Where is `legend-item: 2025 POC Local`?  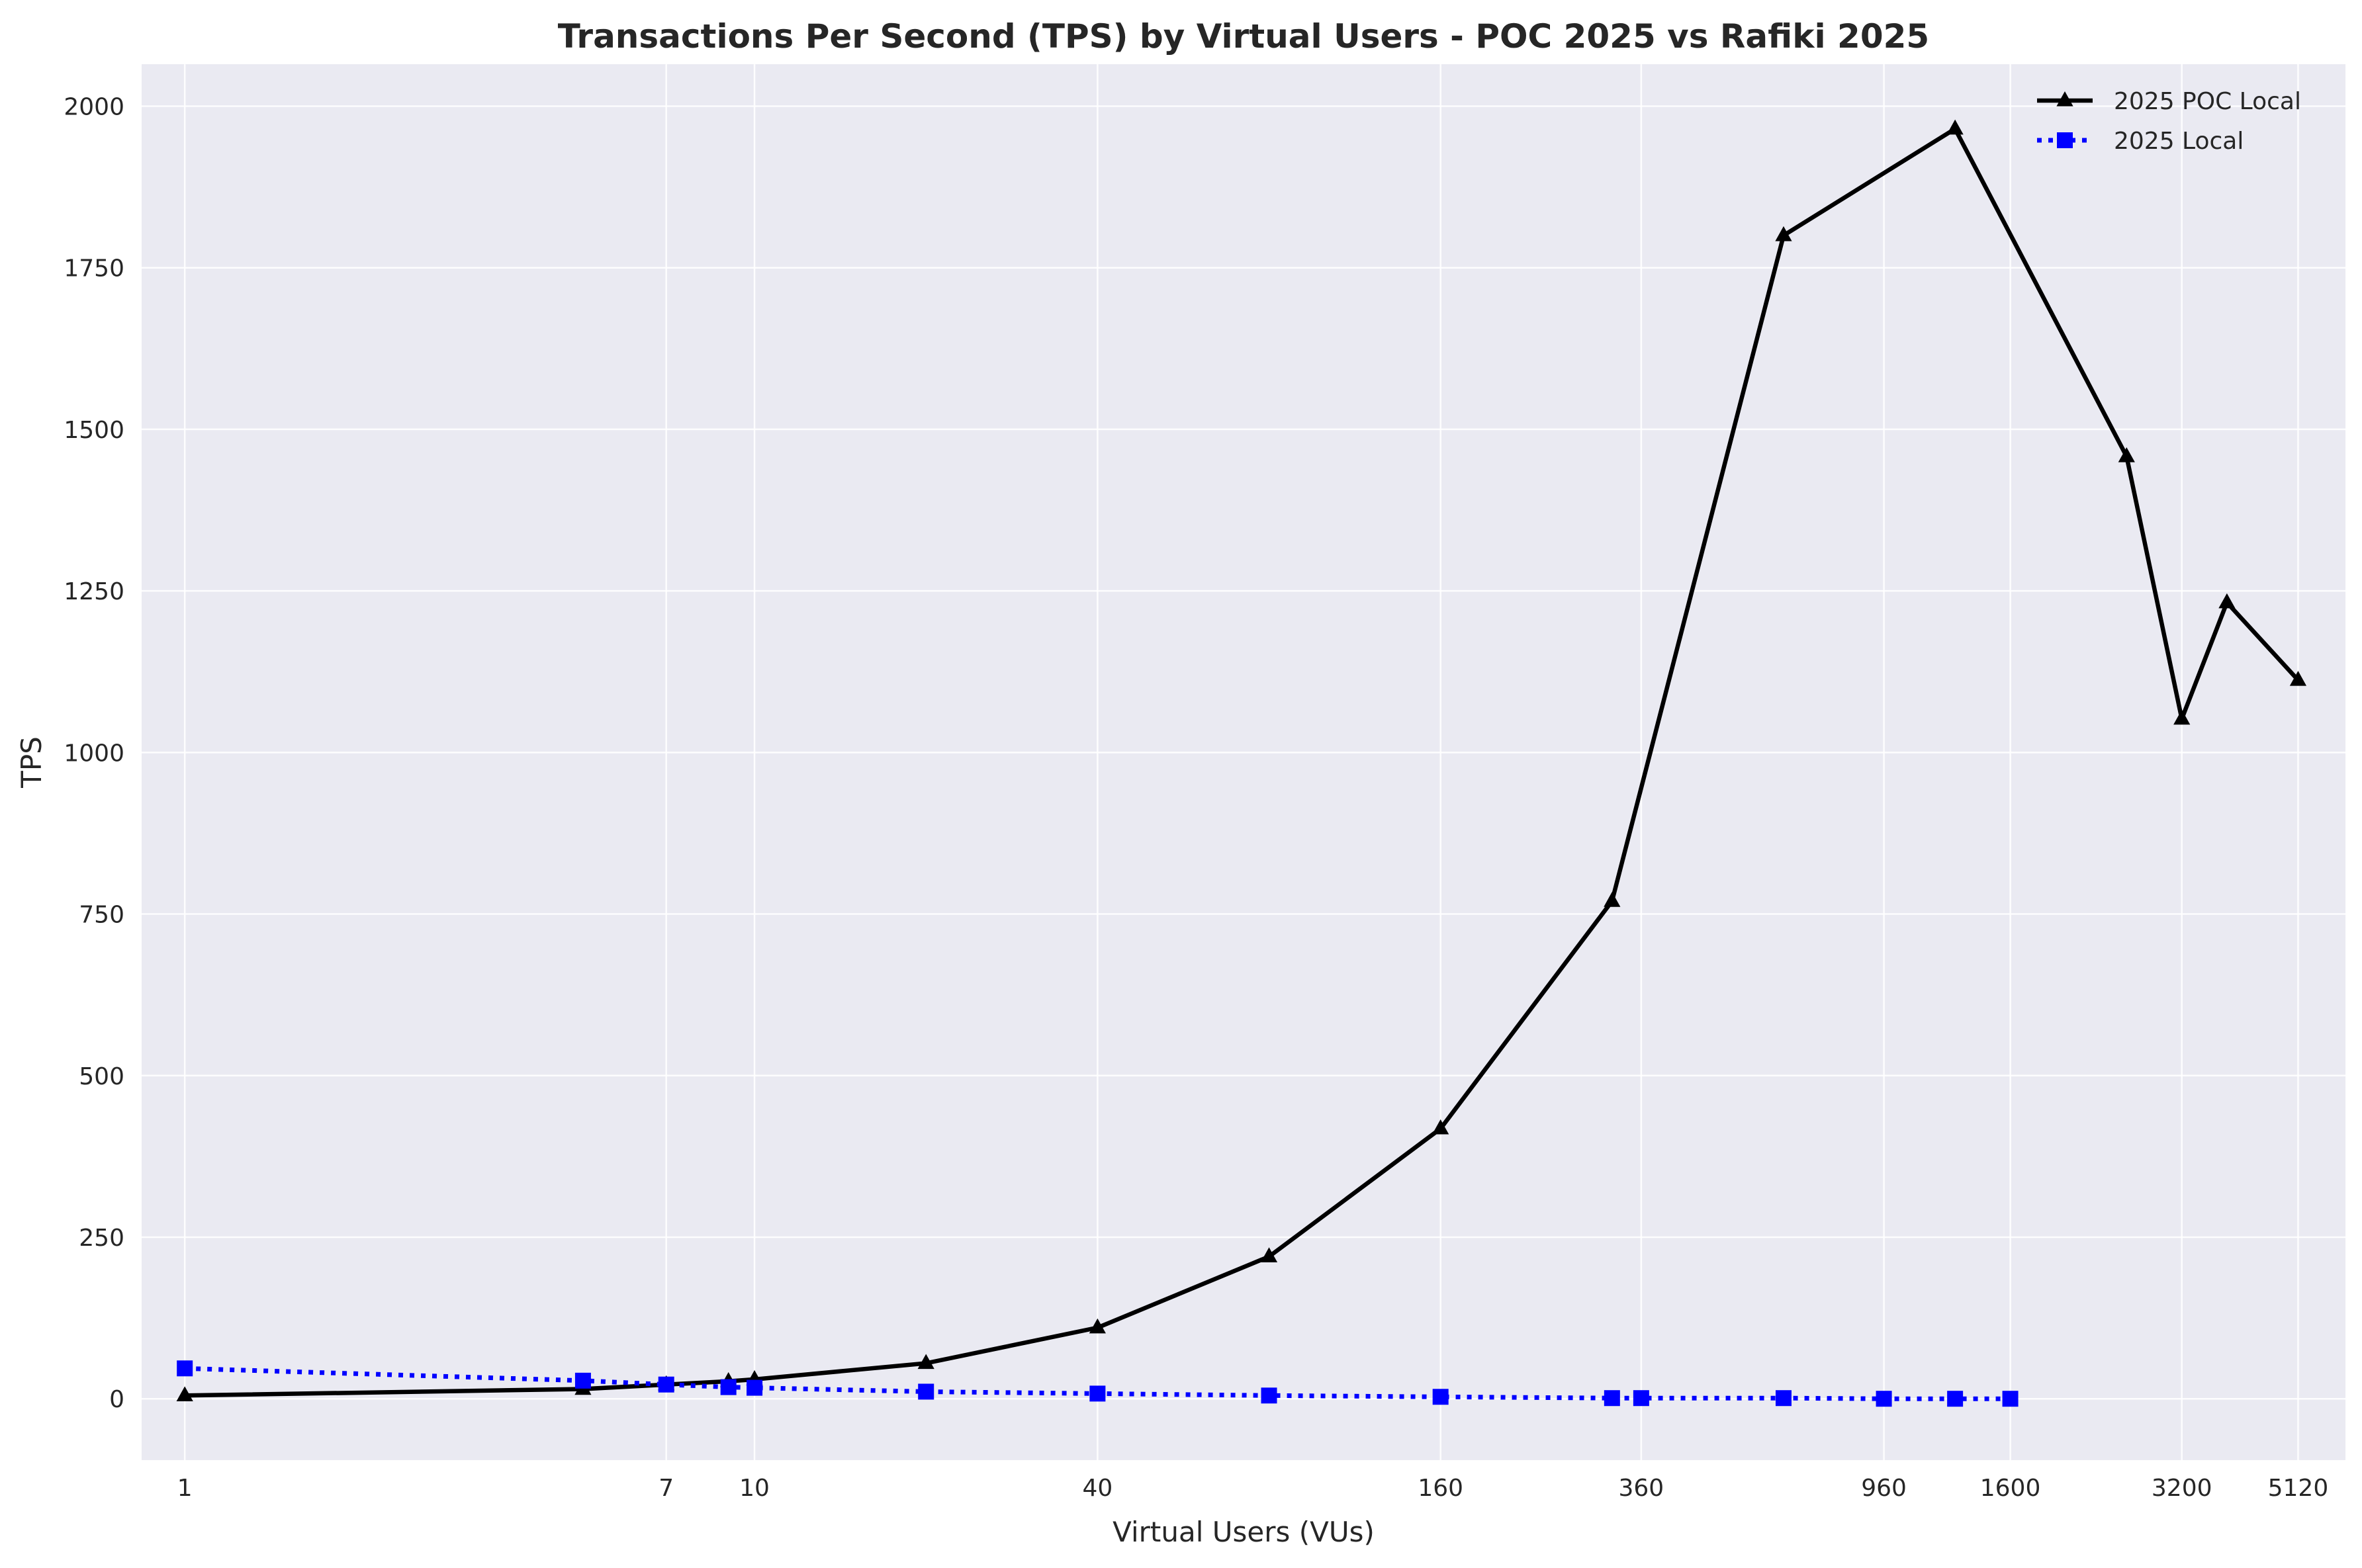 legend-item: 2025 POC Local is located at coordinates (2169, 102).